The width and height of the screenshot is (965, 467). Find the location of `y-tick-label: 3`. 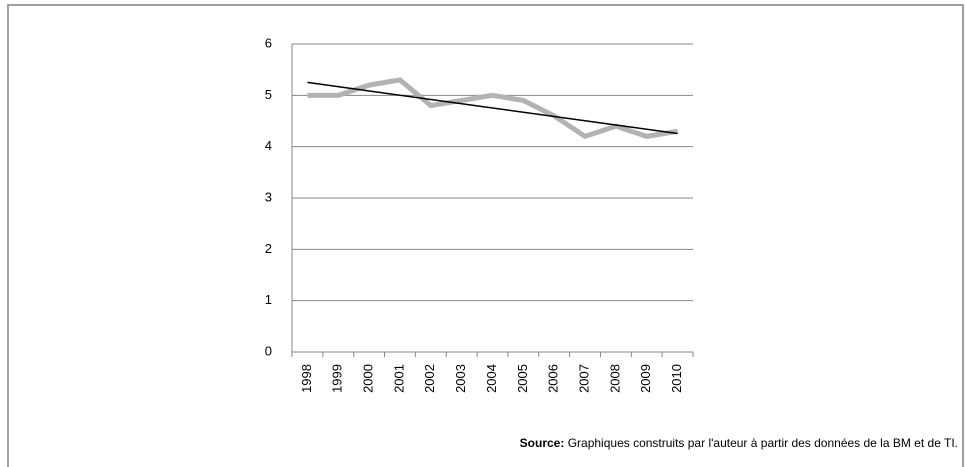

y-tick-label: 3 is located at coordinates (268, 196).